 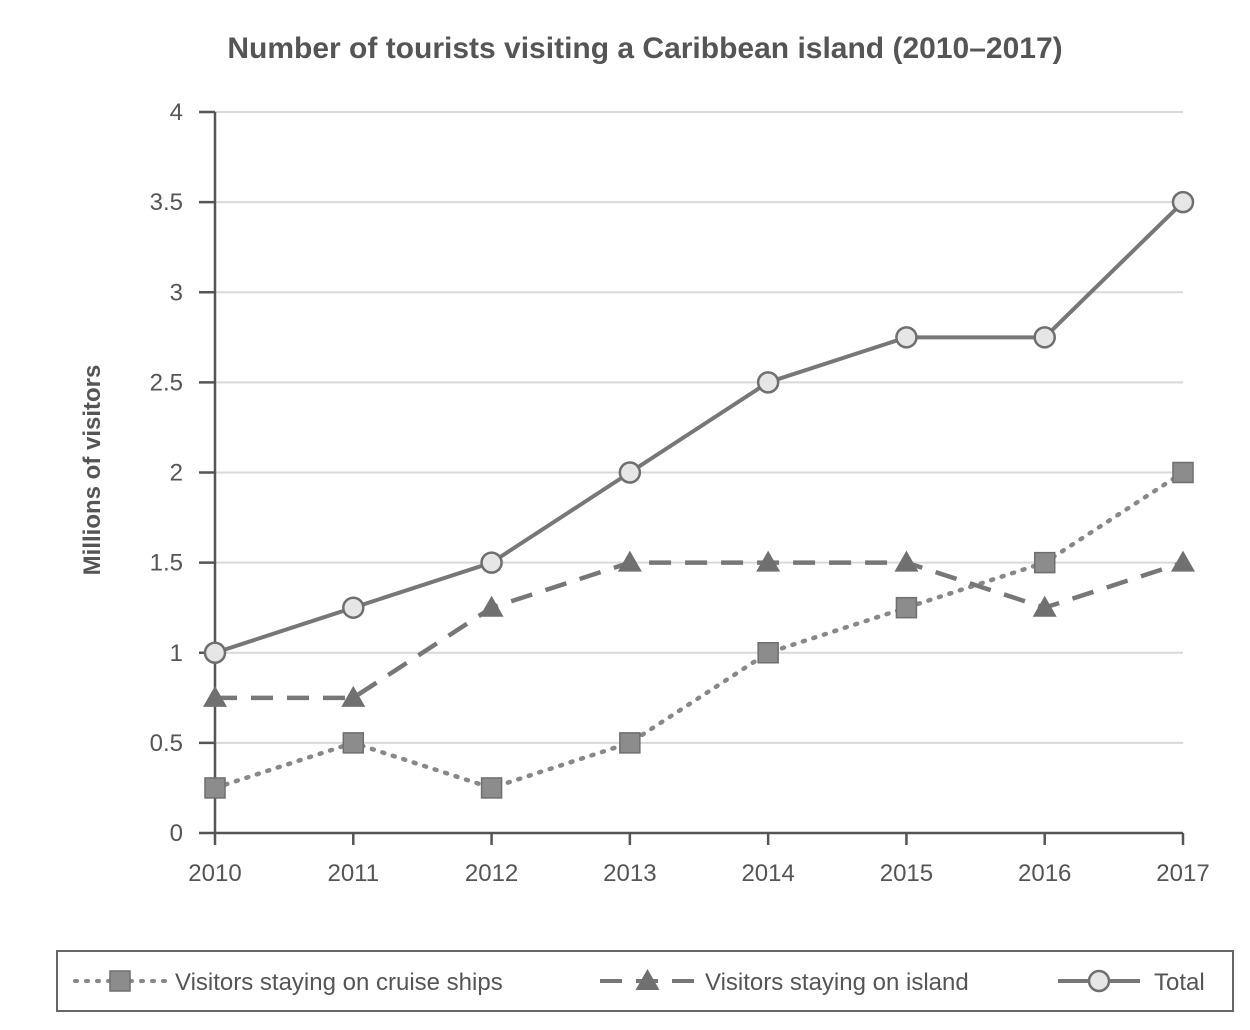 What do you see at coordinates (166, 202) in the screenshot?
I see `y-tick-label: 3.5` at bounding box center [166, 202].